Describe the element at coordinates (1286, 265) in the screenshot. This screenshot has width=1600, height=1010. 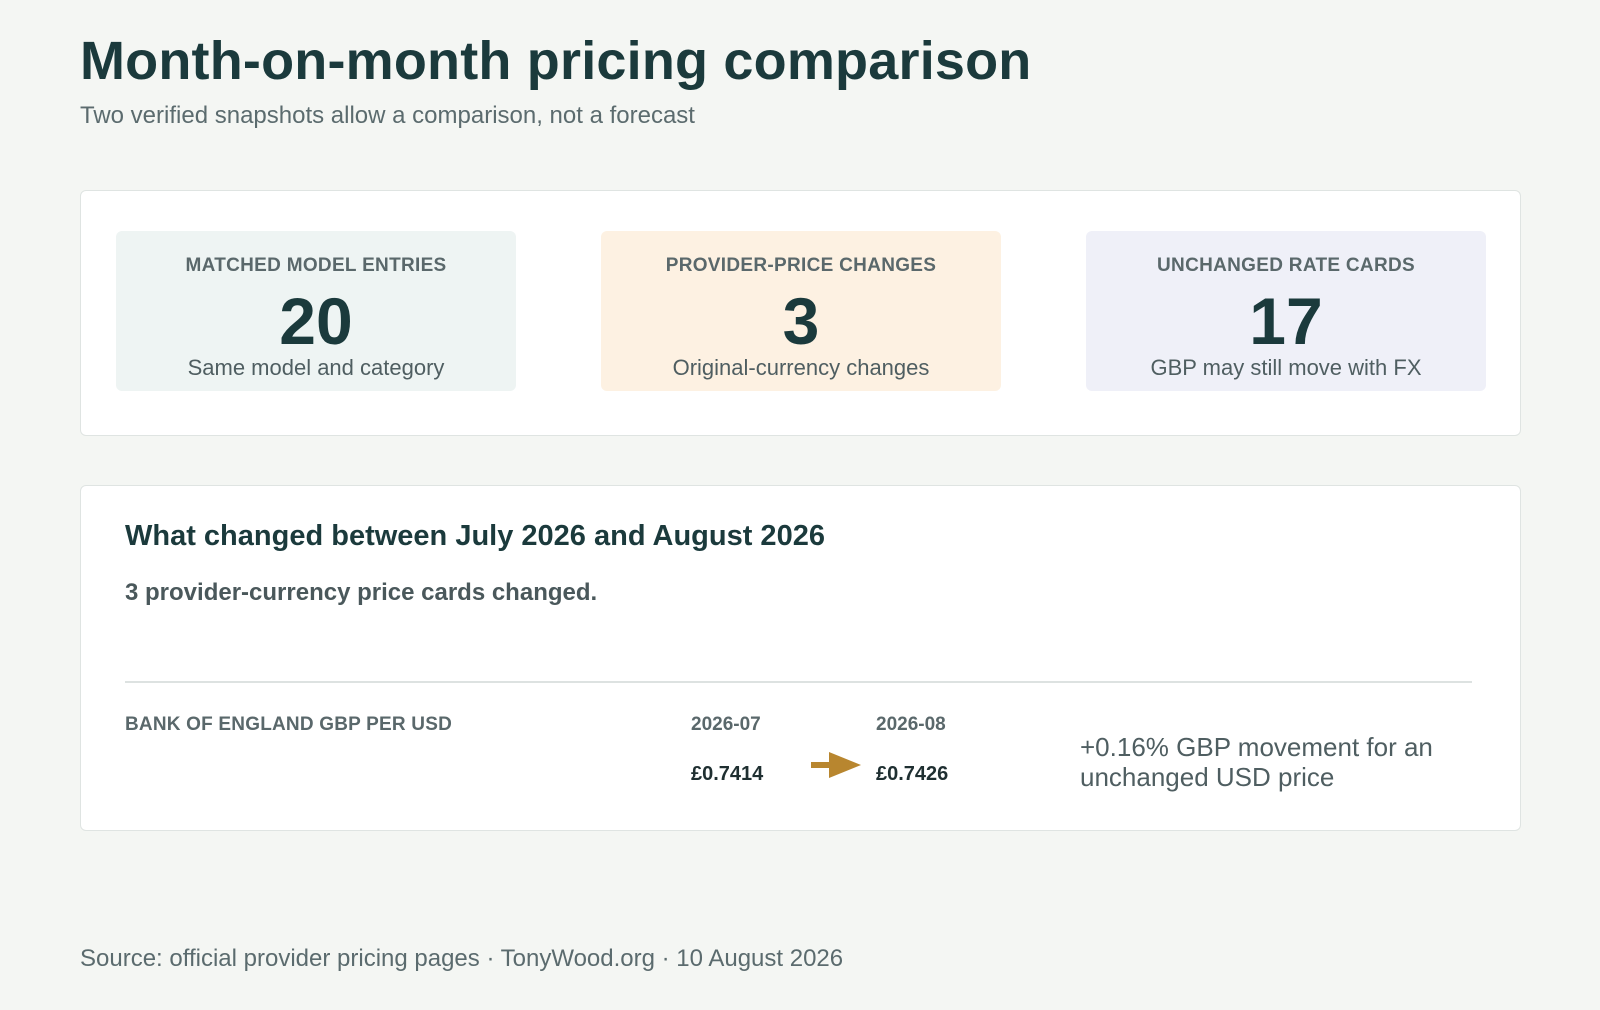
I see `stat-label: UNCHANGED RATE CARDS` at that location.